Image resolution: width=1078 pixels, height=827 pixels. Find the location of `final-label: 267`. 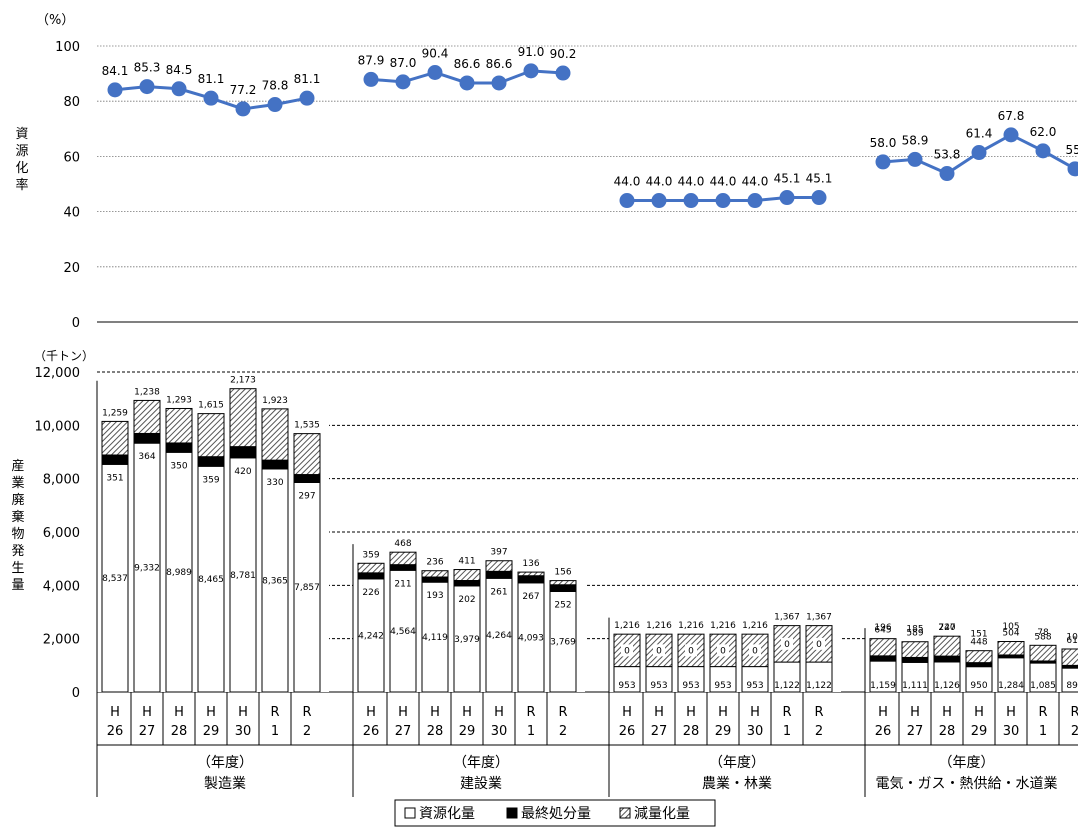

final-label: 267 is located at coordinates (530, 597).